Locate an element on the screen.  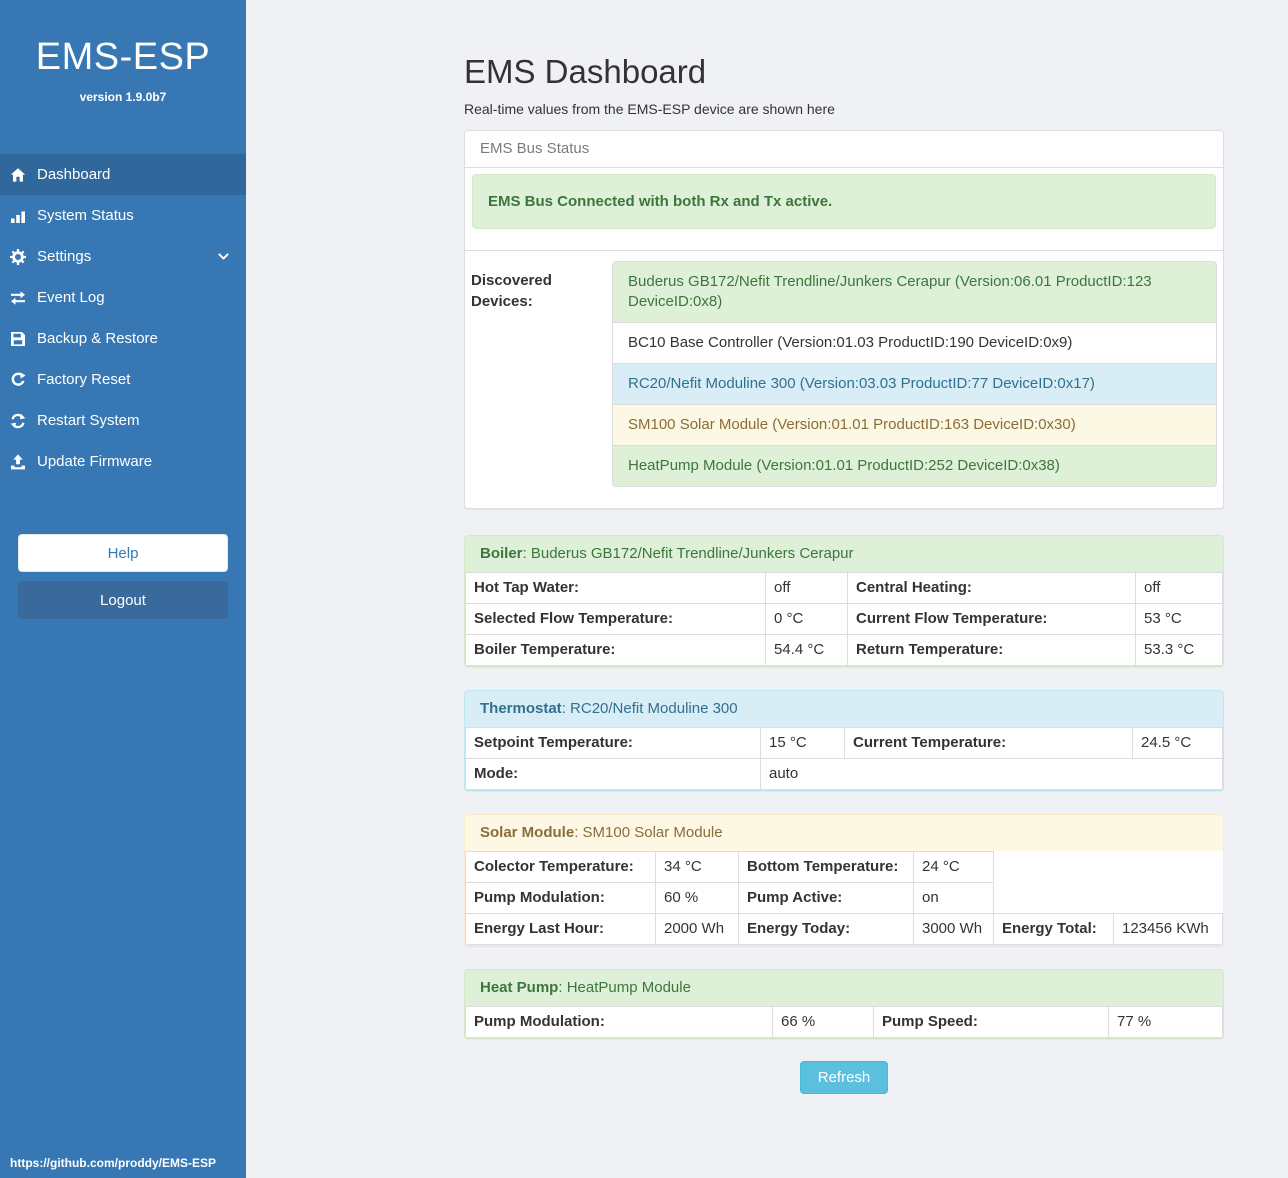
sidebar-item-label: Update Firmware is located at coordinates (95, 461).